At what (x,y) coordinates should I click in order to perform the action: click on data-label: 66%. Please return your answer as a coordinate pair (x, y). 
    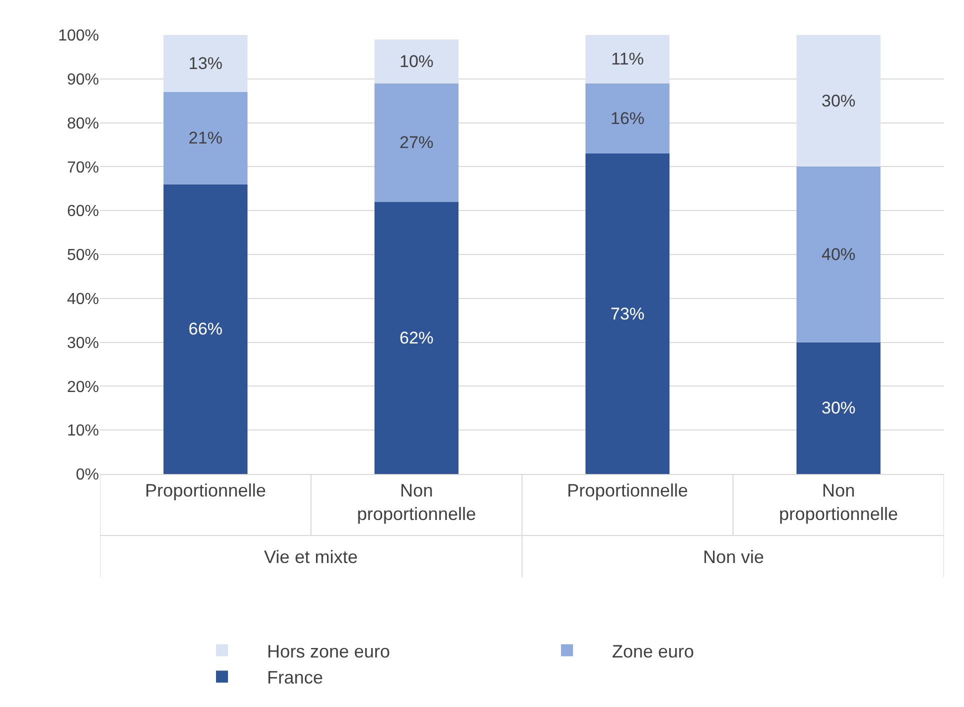
    Looking at the image, I should click on (205, 329).